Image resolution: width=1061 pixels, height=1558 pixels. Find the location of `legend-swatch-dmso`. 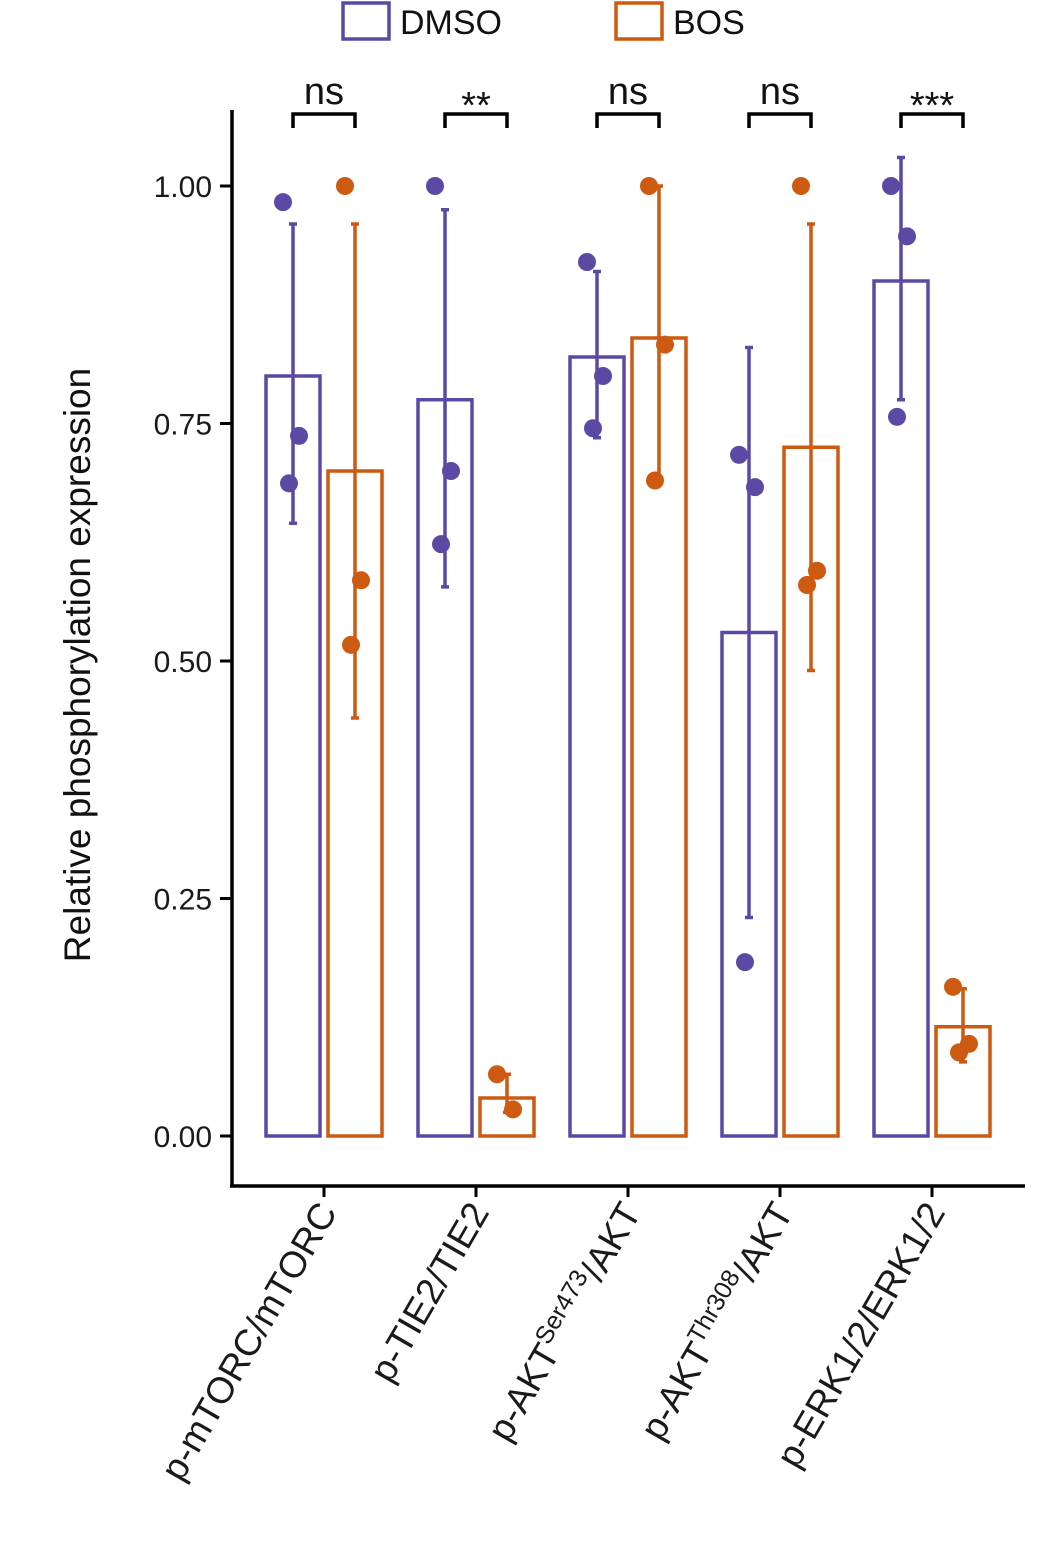

legend-swatch-dmso is located at coordinates (366, 21).